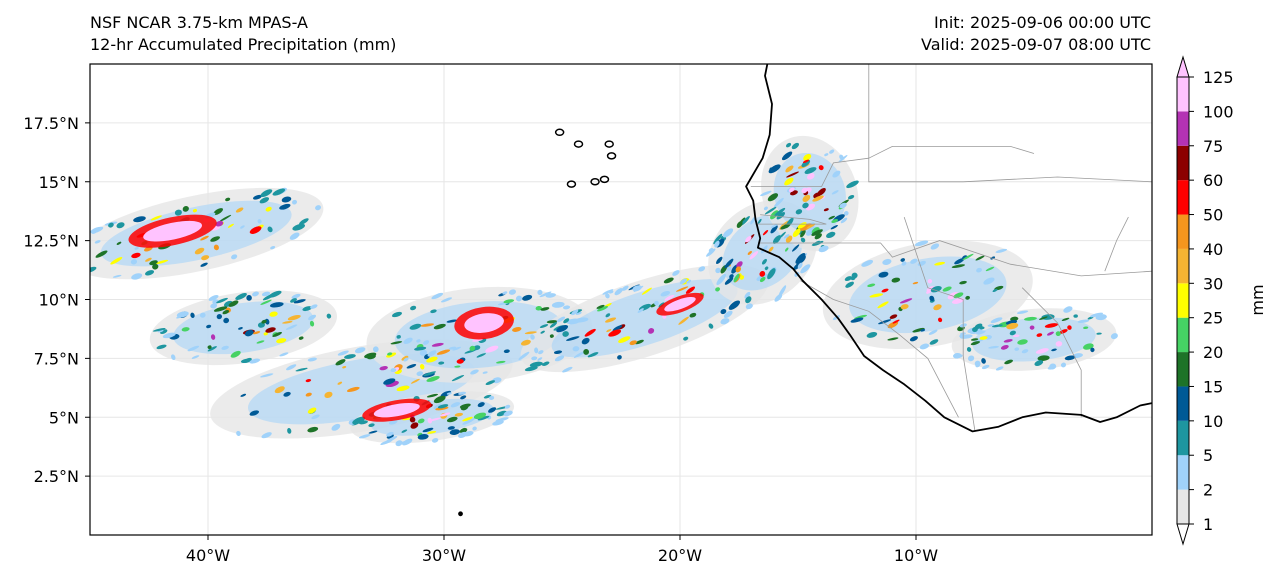  Describe the element at coordinates (56, 358) in the screenshot. I see `lat-tick-label: 7.5°N` at that location.